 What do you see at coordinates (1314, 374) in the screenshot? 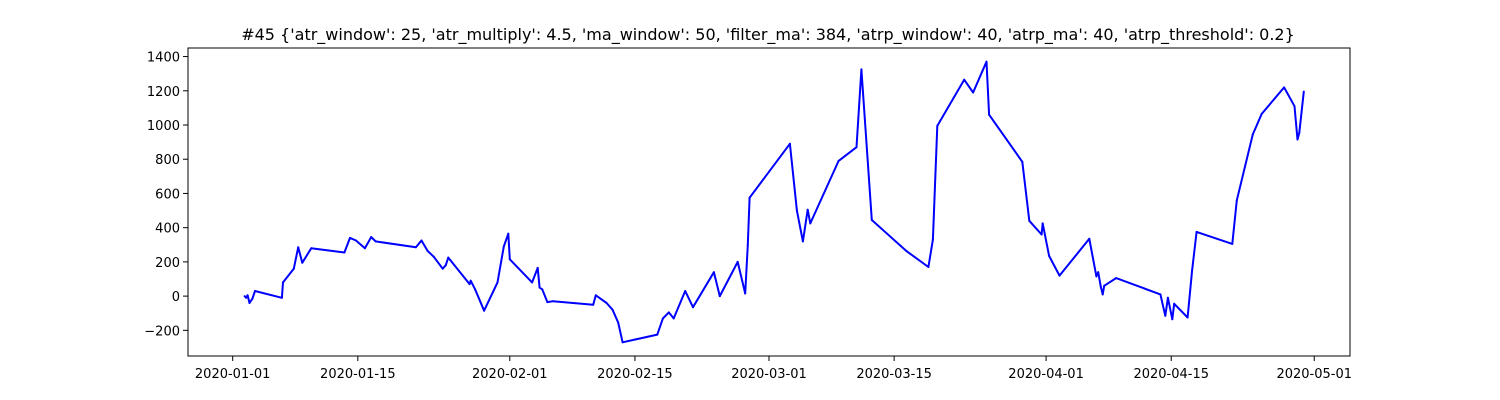
I see `x-tick-label: 2020-05-01` at bounding box center [1314, 374].